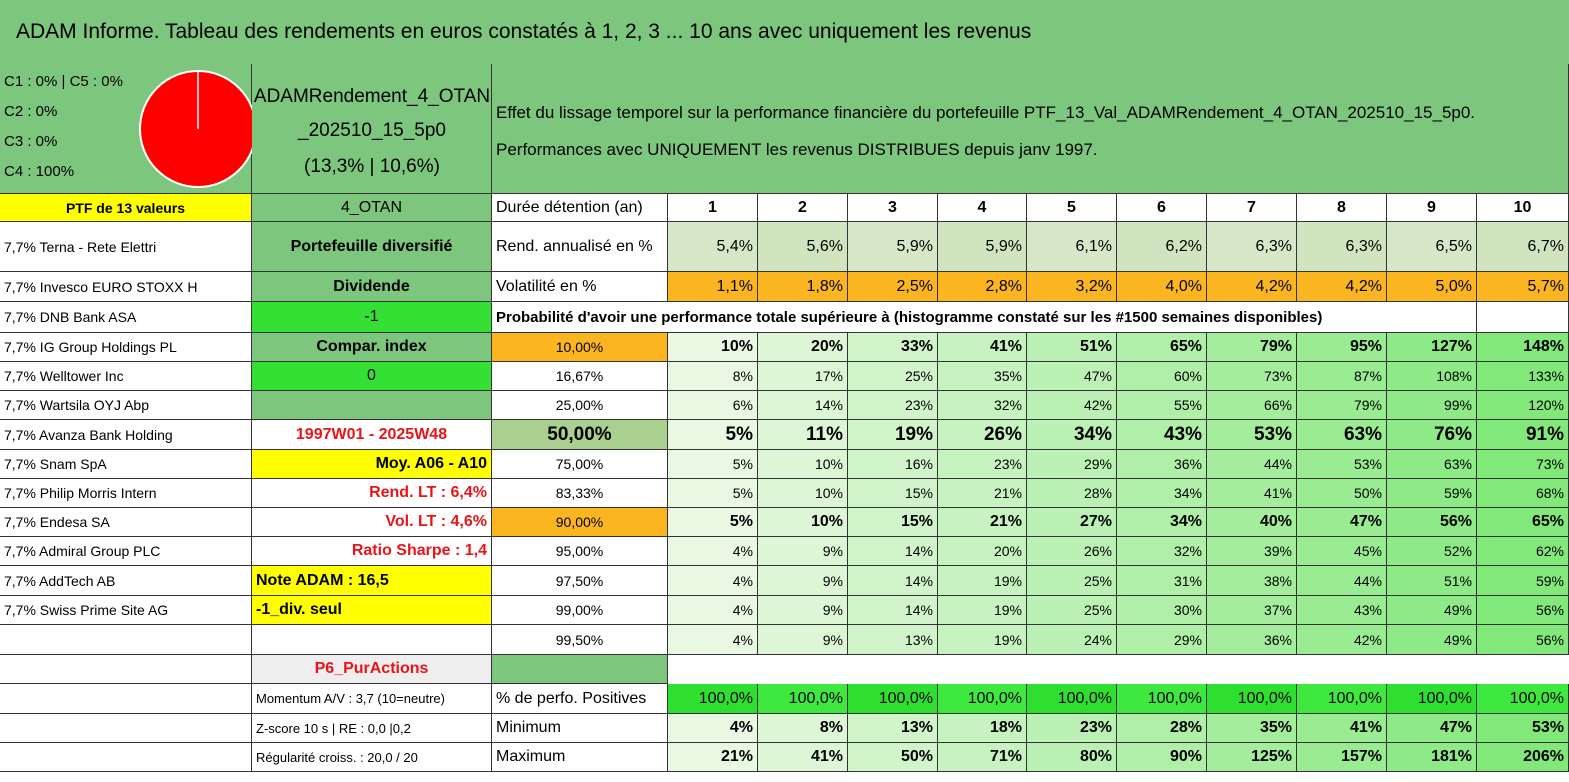  I want to click on value: 206%, so click(1523, 757).